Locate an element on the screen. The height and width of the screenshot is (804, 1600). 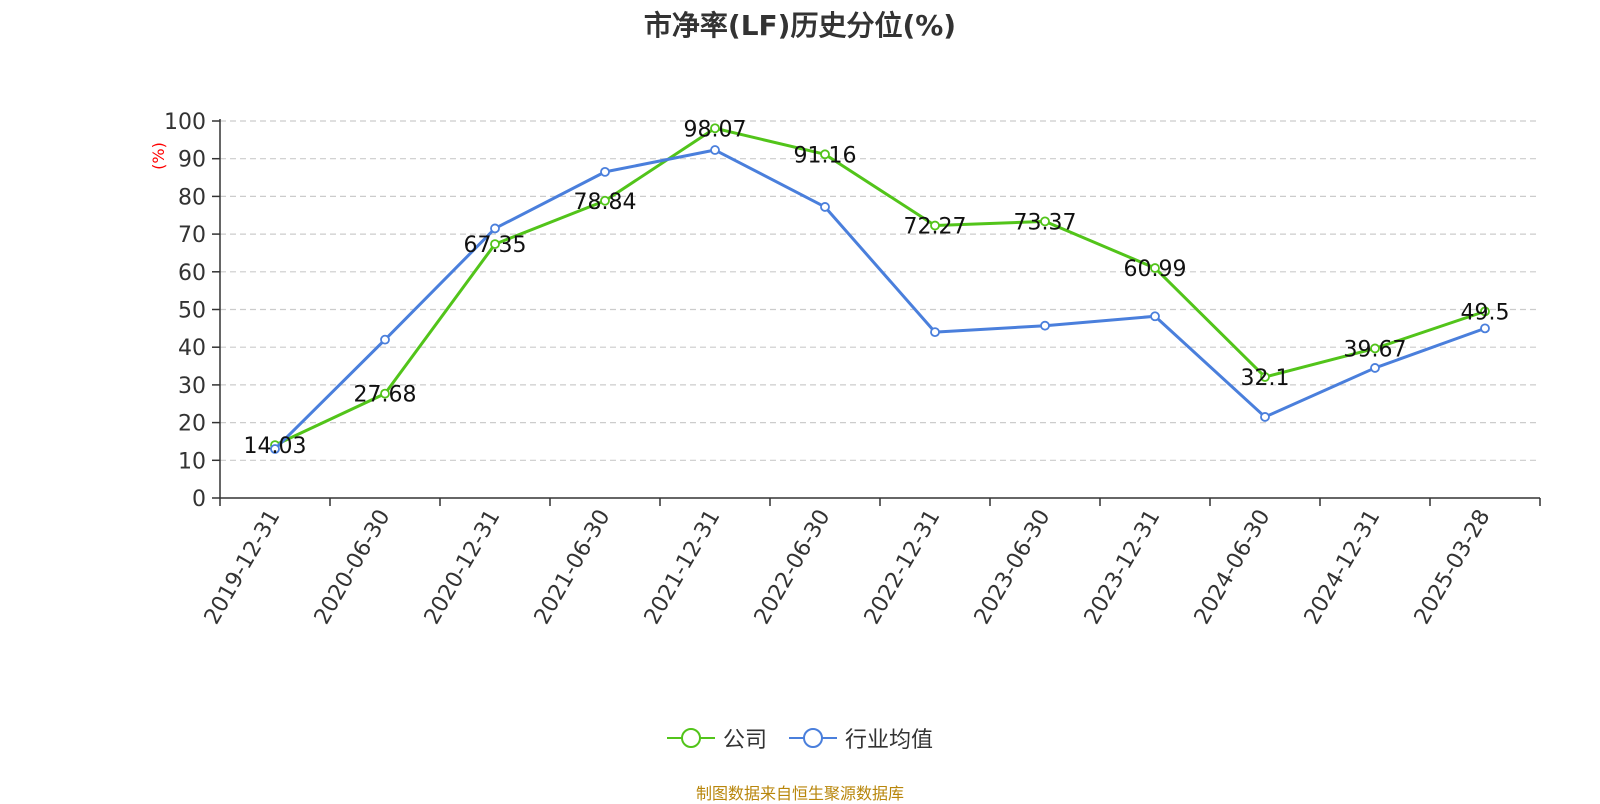
y-tick-label: 10 is located at coordinates (192, 461).